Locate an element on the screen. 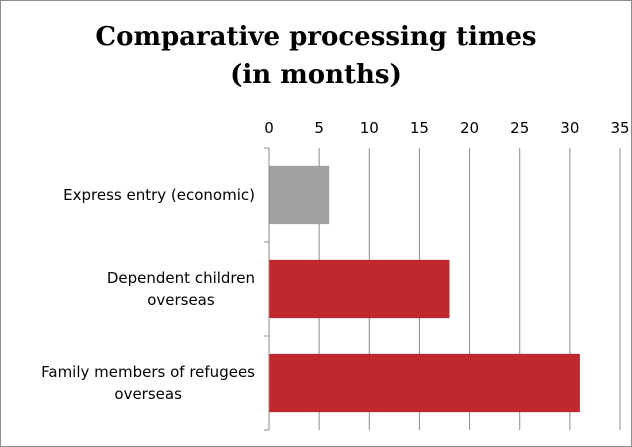  chart-title-line-2: (in months) is located at coordinates (316, 75).